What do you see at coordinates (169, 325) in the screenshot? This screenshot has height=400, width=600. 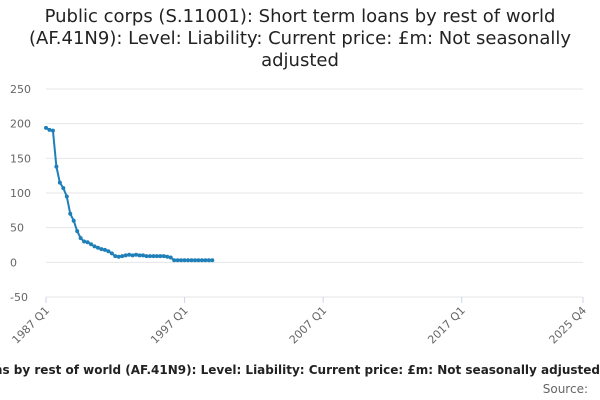 I see `x-tick-label: 1997 Q1` at bounding box center [169, 325].